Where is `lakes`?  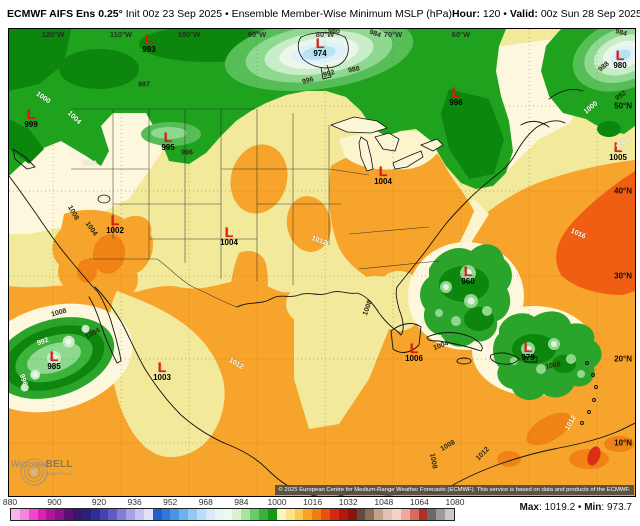 lakes is located at coordinates (270, 160).